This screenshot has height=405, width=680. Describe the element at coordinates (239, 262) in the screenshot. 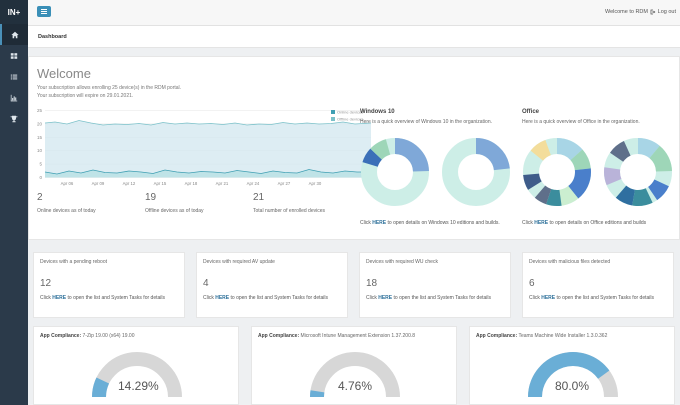

I see `tile-title: Devices with required AV update` at that location.